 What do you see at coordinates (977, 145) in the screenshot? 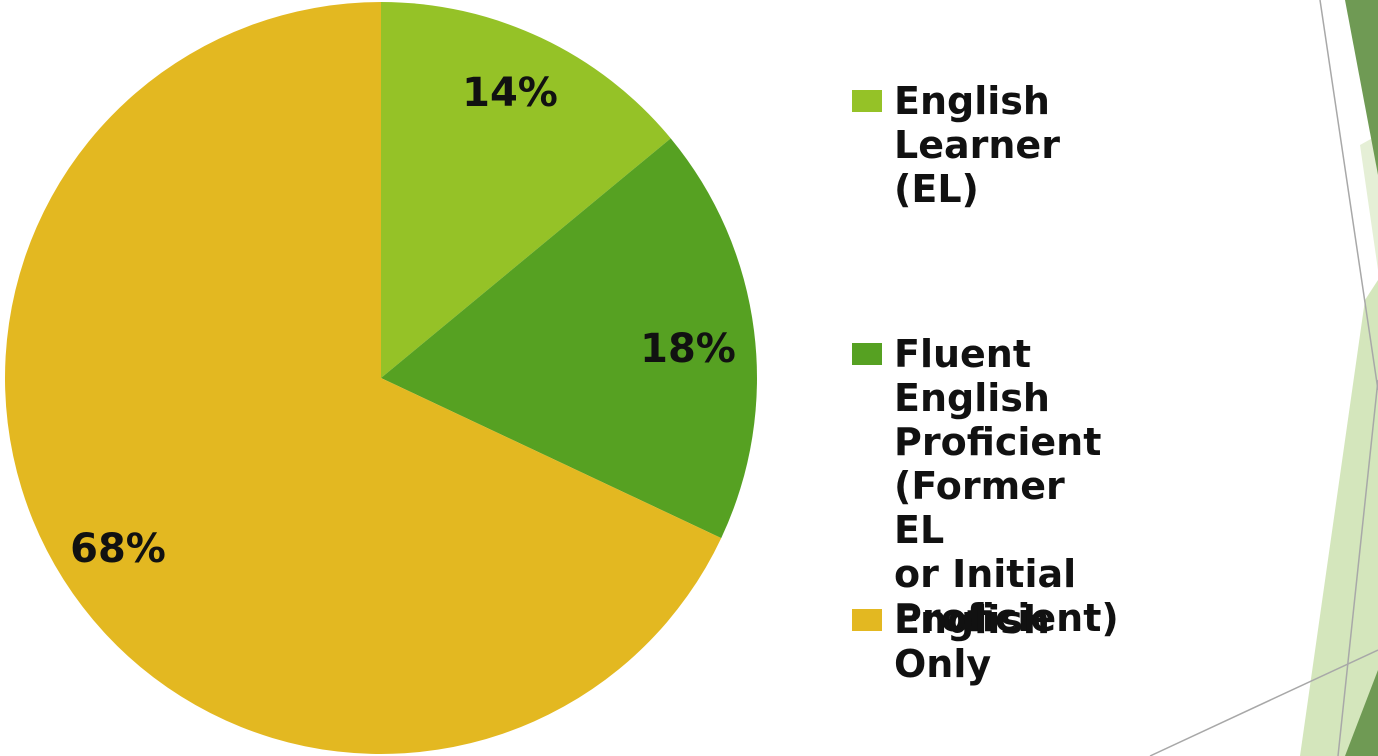
I see `legend-label-english-learner: English Learner (EL)` at bounding box center [977, 145].